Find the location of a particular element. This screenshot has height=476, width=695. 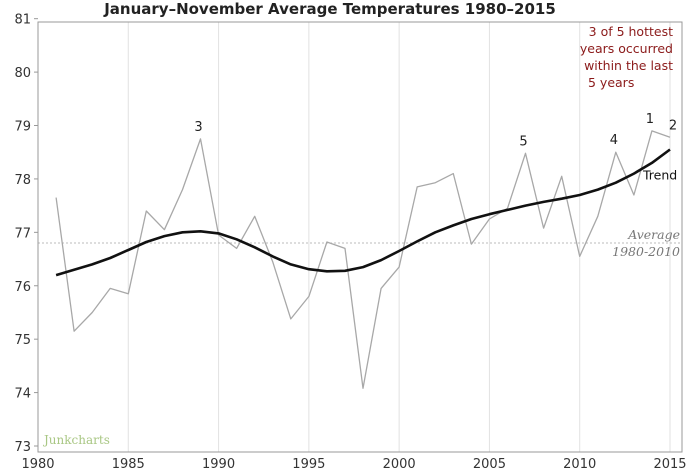

x-tick-1985: 1985 is located at coordinates (128, 464).